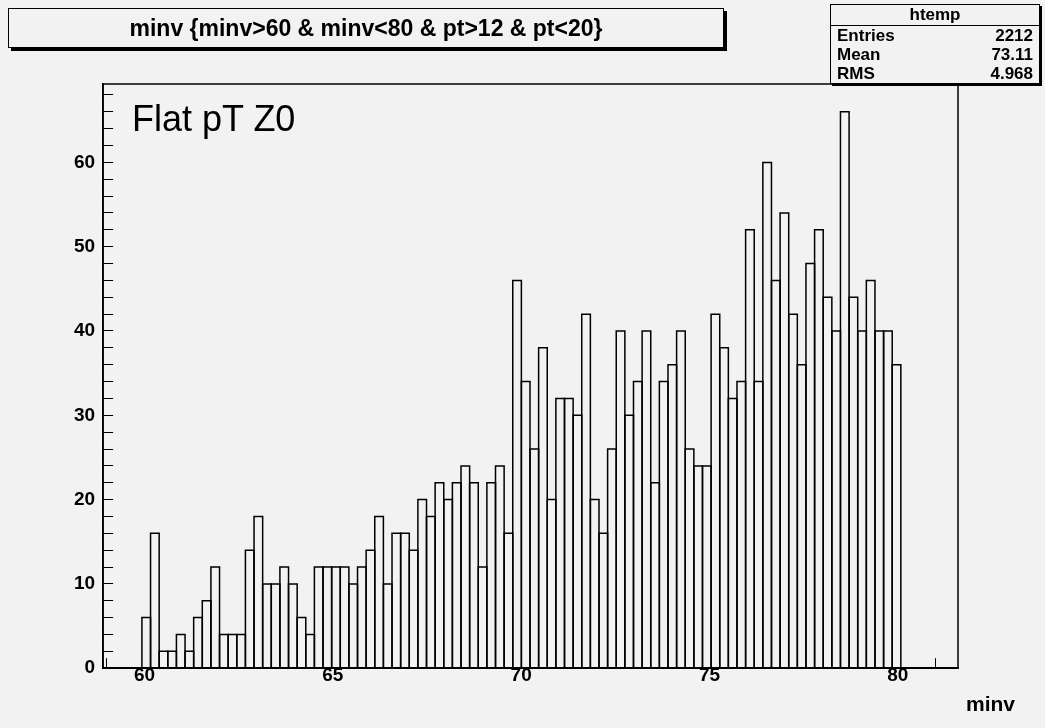  What do you see at coordinates (935, 35) in the screenshot?
I see `text: Entries 2212` at bounding box center [935, 35].